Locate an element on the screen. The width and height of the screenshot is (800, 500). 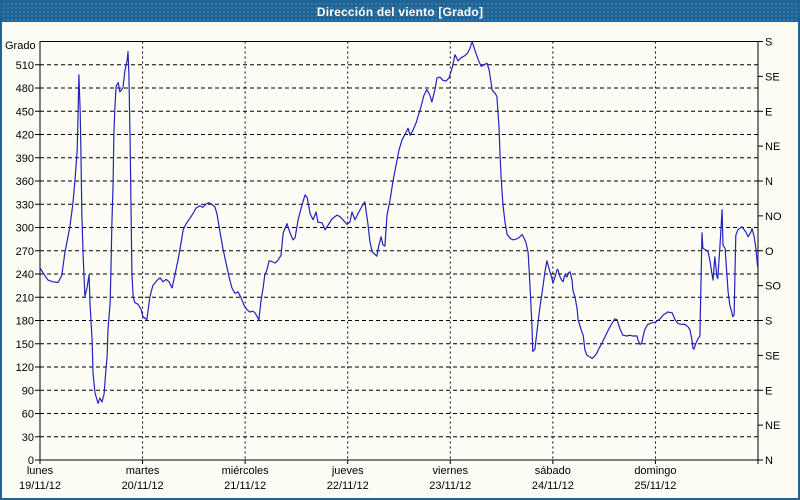
day-date-label: 23/11/12 is located at coordinates (450, 486).